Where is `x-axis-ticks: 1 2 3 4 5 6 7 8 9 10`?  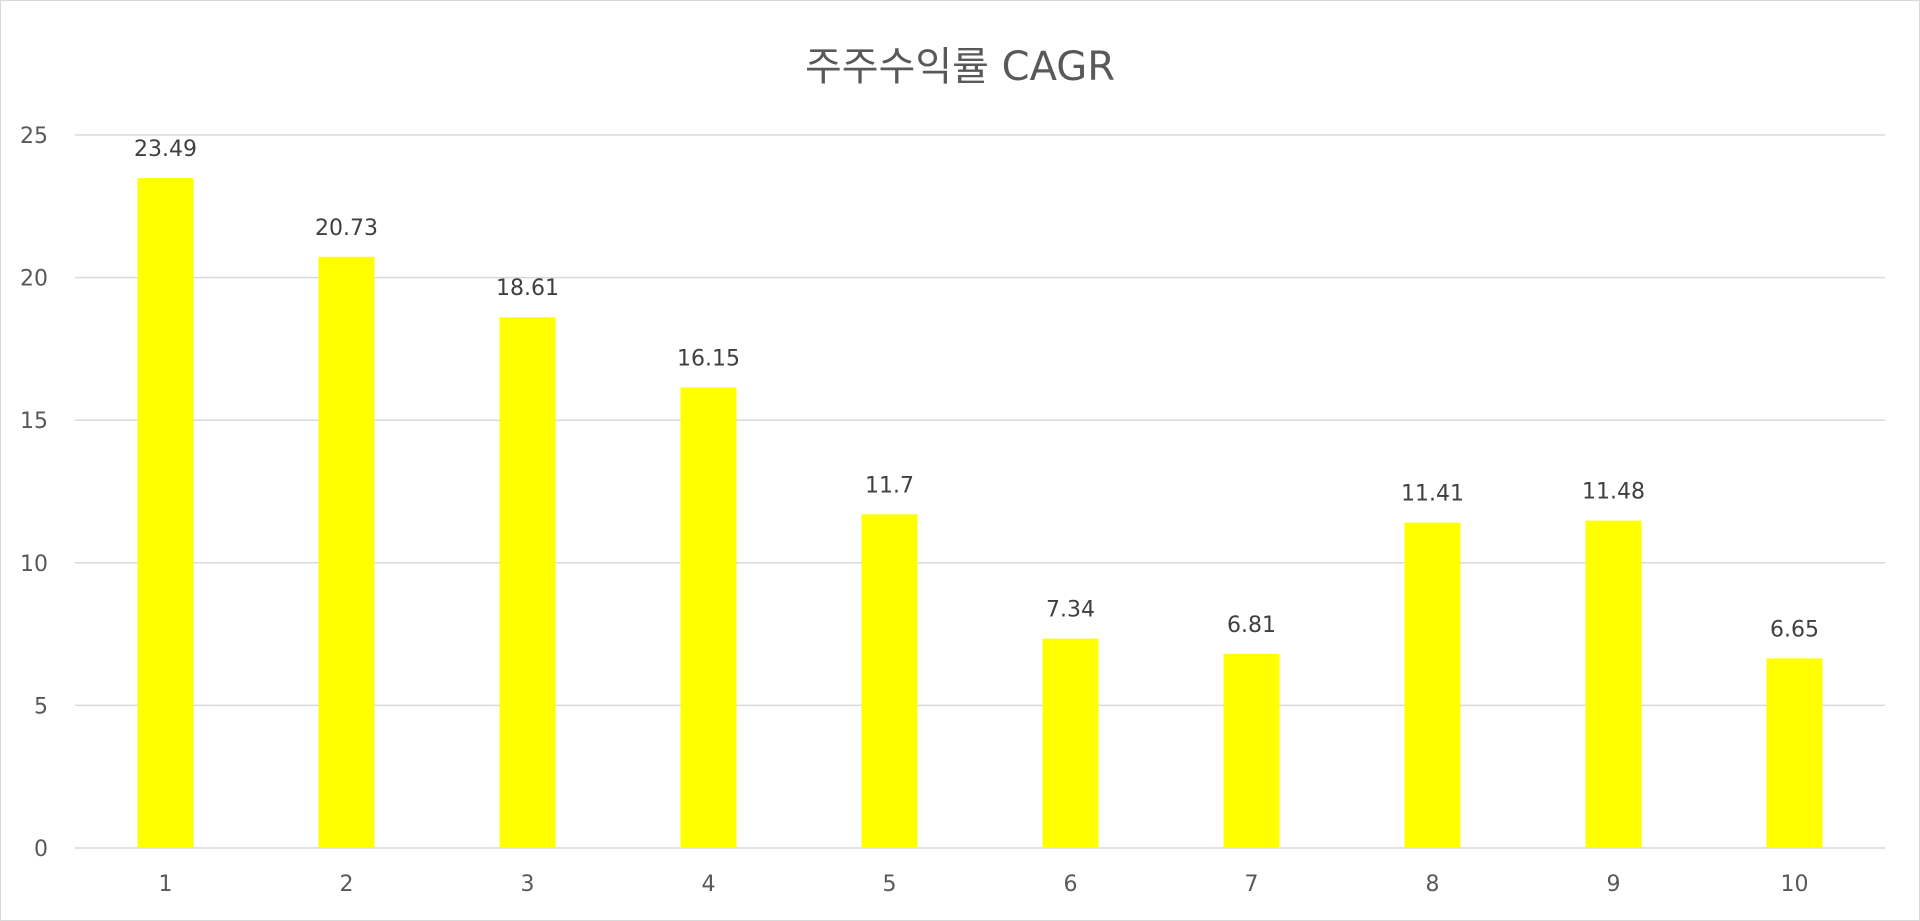 x-axis-ticks: 1 2 3 4 5 6 7 8 9 10 is located at coordinates (984, 884).